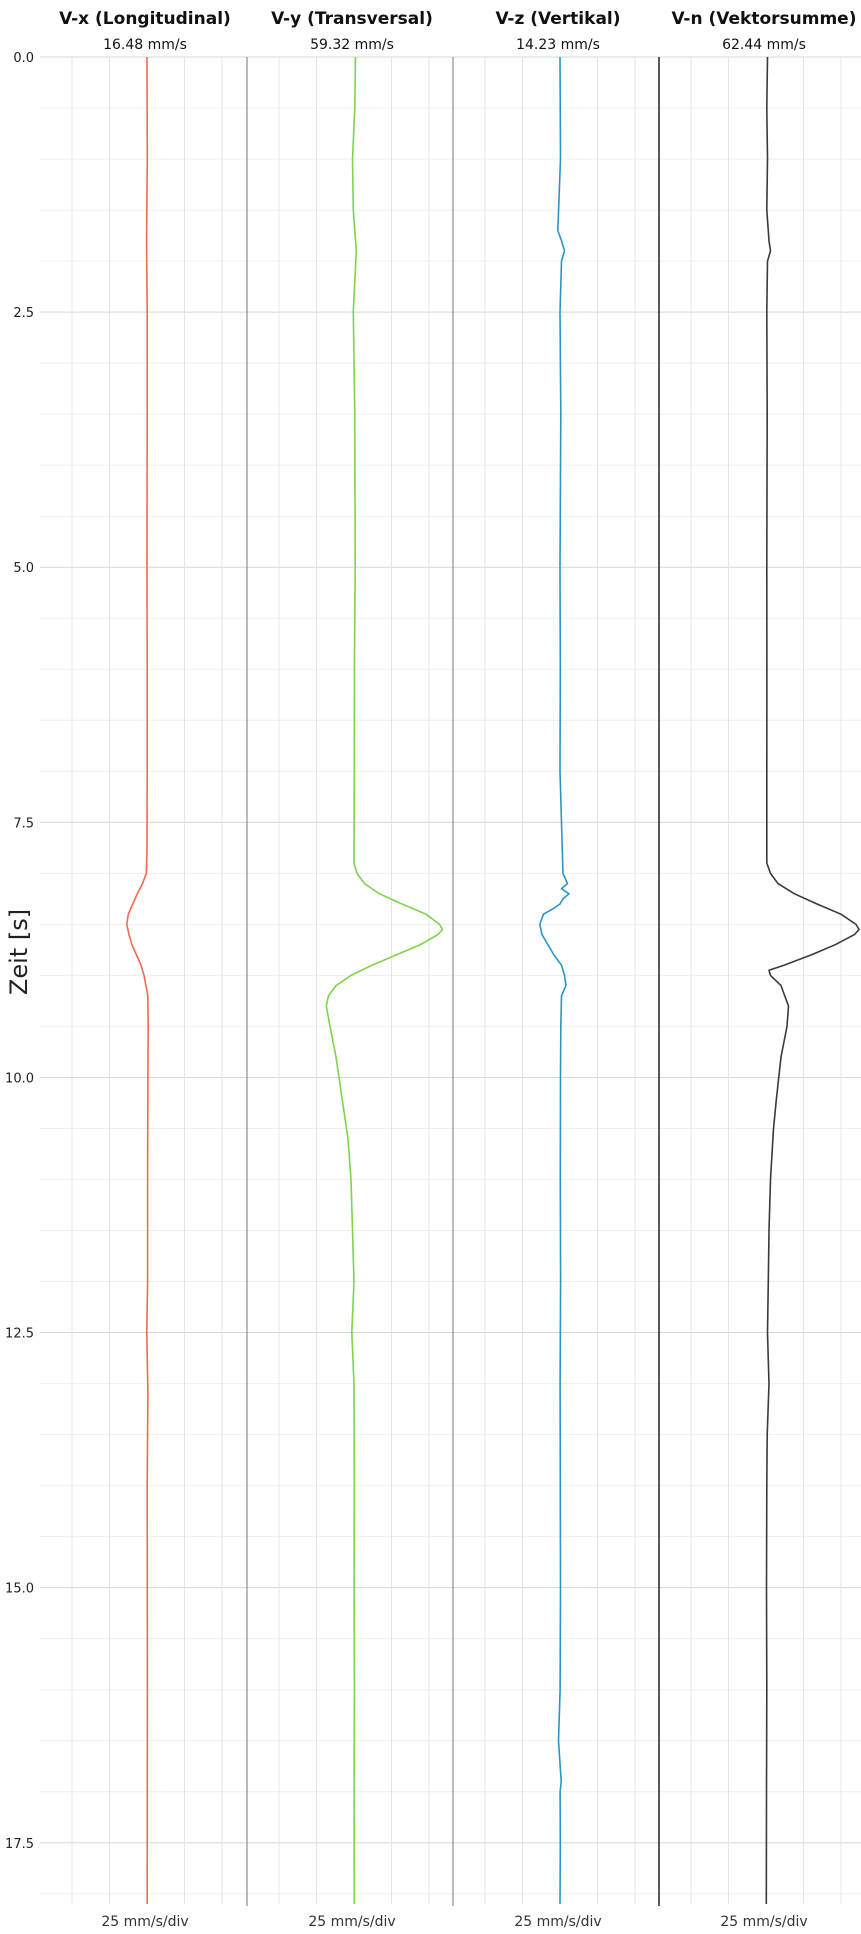 The width and height of the screenshot is (861, 1934). I want to click on panel-title: V-x (Longitudinal), so click(145, 19).